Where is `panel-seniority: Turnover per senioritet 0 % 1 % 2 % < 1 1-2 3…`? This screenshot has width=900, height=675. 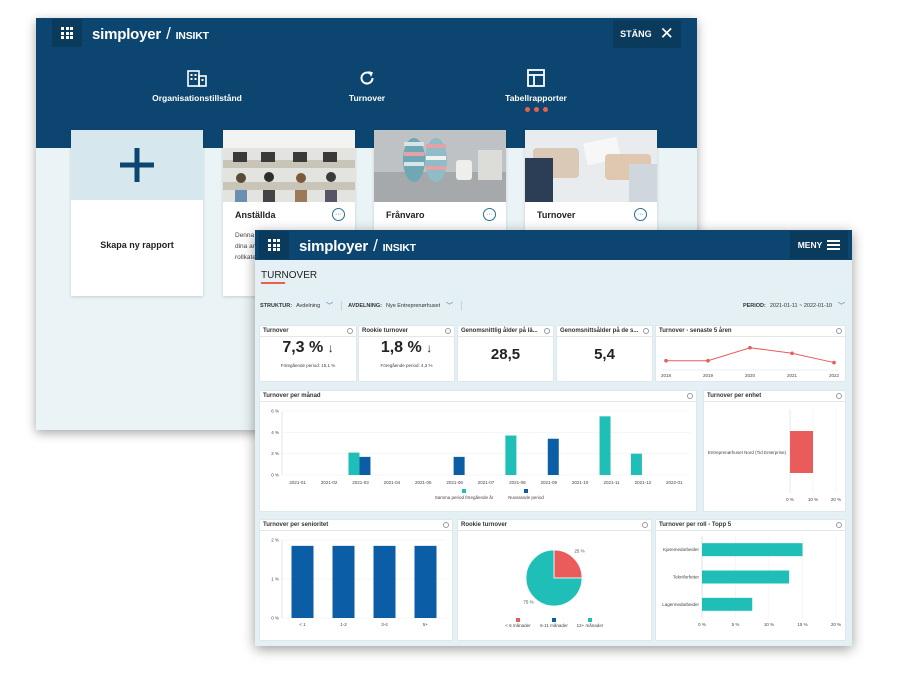 panel-seniority: Turnover per senioritet 0 % 1 % 2 % < 1 1-2 3… is located at coordinates (356, 580).